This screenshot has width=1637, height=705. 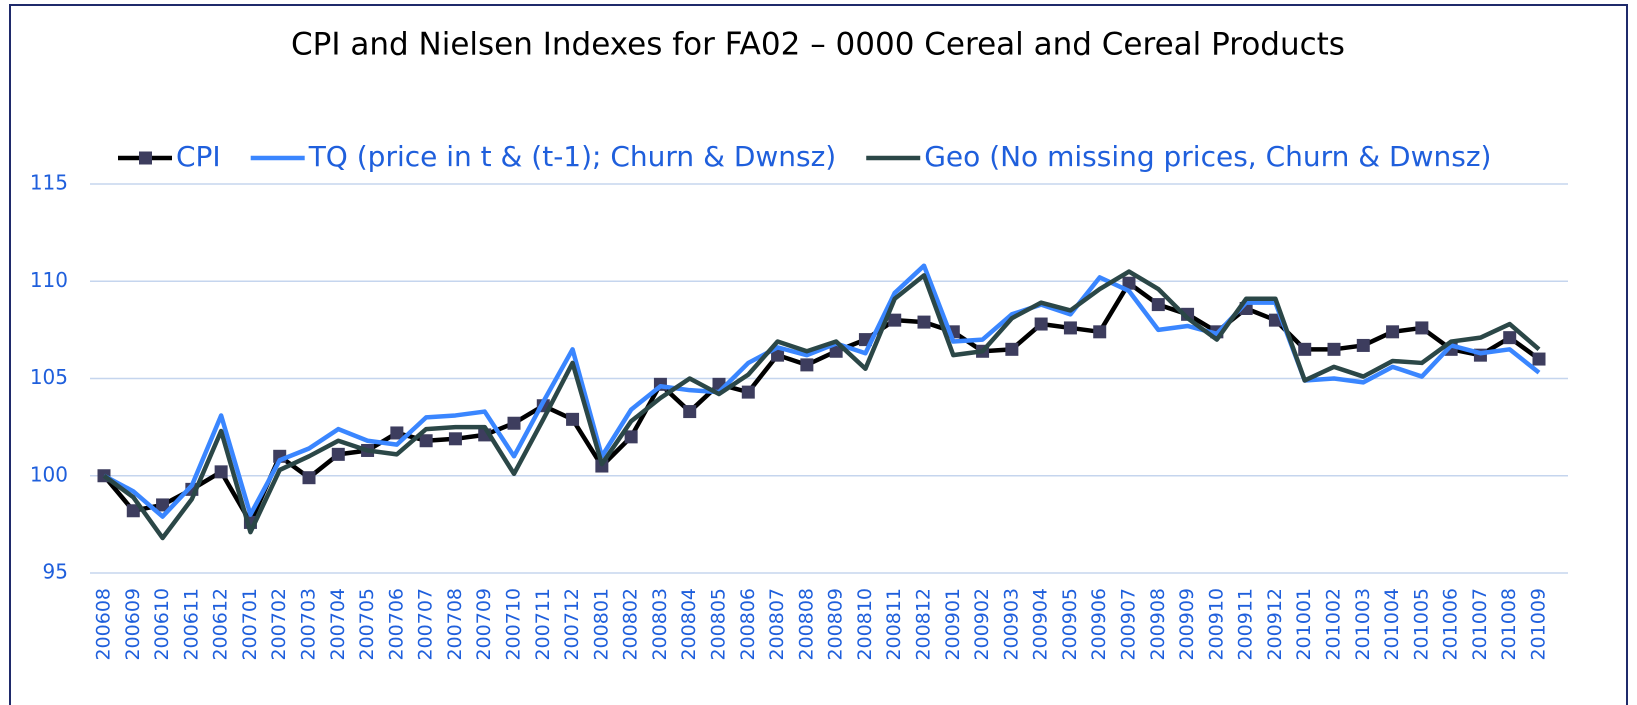 What do you see at coordinates (1363, 624) in the screenshot?
I see `x-tick-label: 201003` at bounding box center [1363, 624].